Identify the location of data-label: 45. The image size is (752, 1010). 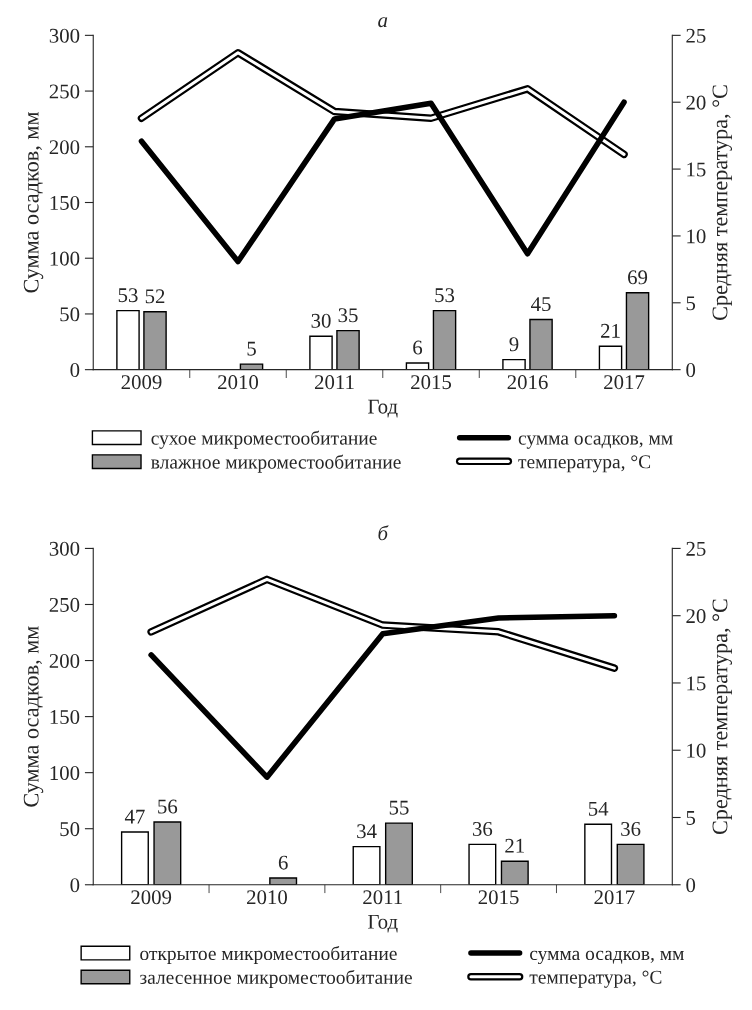
(541, 304).